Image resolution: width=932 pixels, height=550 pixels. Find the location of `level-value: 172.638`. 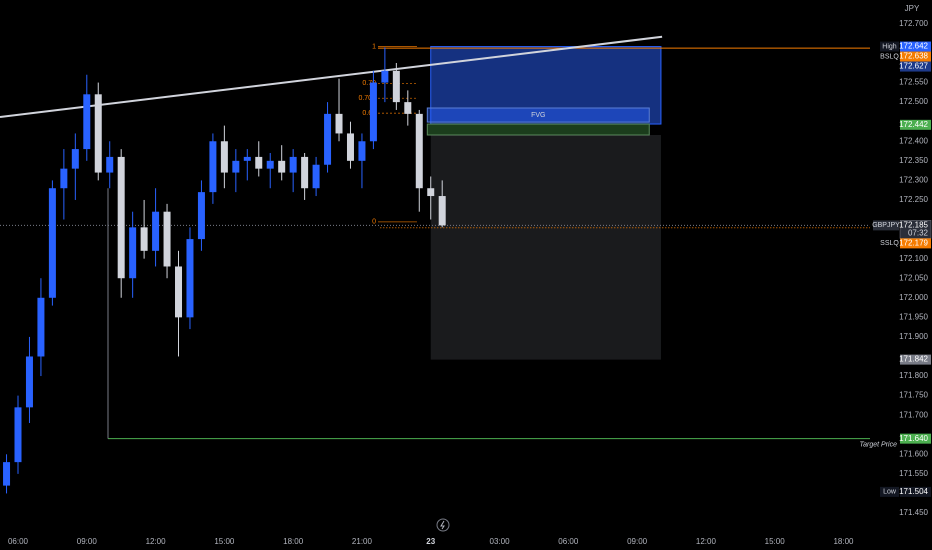

level-value: 172.638 is located at coordinates (913, 56).